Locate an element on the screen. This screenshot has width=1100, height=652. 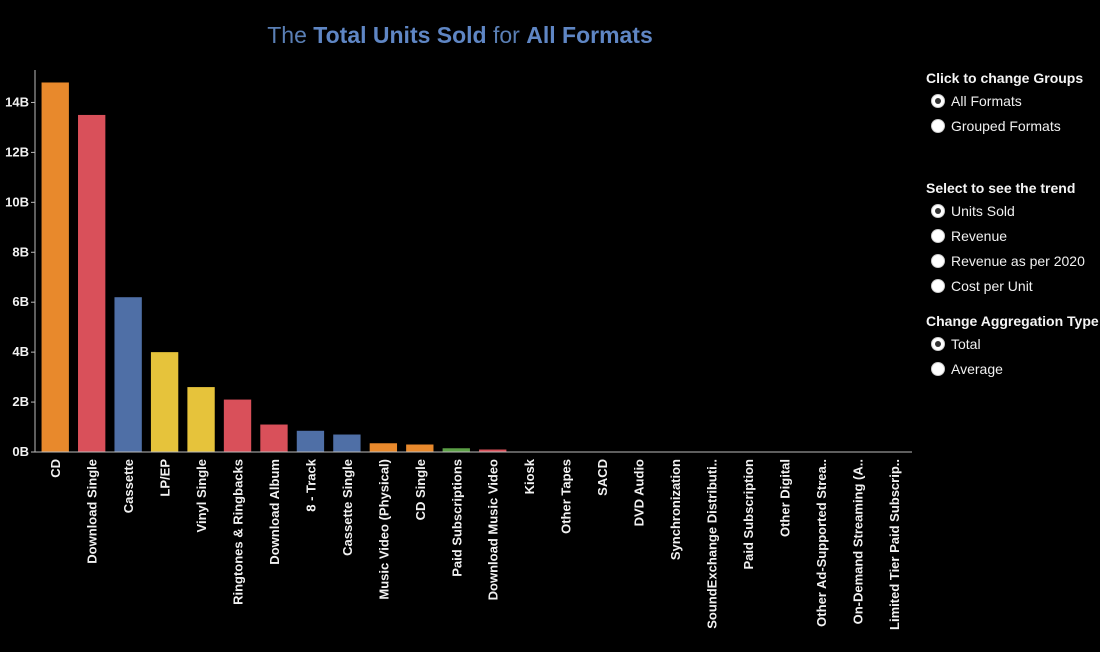
radio-label: Cost per Unit is located at coordinates (992, 285).